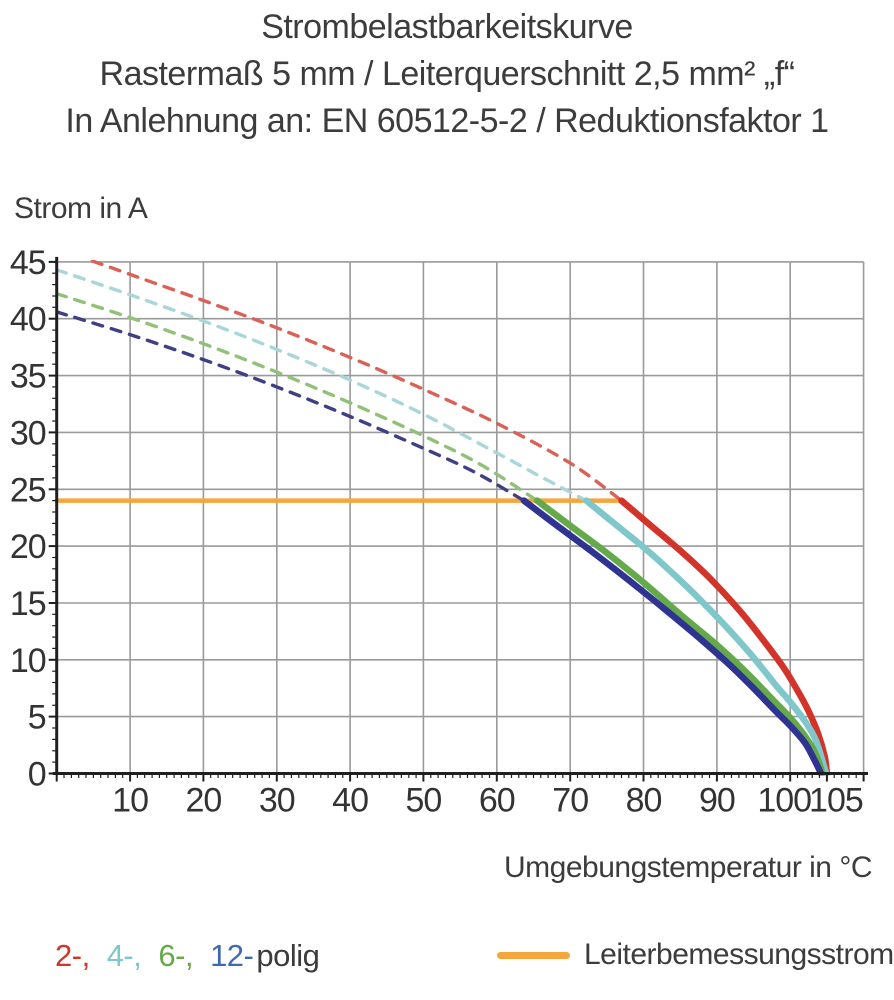 This screenshot has width=894, height=1000. What do you see at coordinates (28, 490) in the screenshot?
I see `y-tick-label: 25` at bounding box center [28, 490].